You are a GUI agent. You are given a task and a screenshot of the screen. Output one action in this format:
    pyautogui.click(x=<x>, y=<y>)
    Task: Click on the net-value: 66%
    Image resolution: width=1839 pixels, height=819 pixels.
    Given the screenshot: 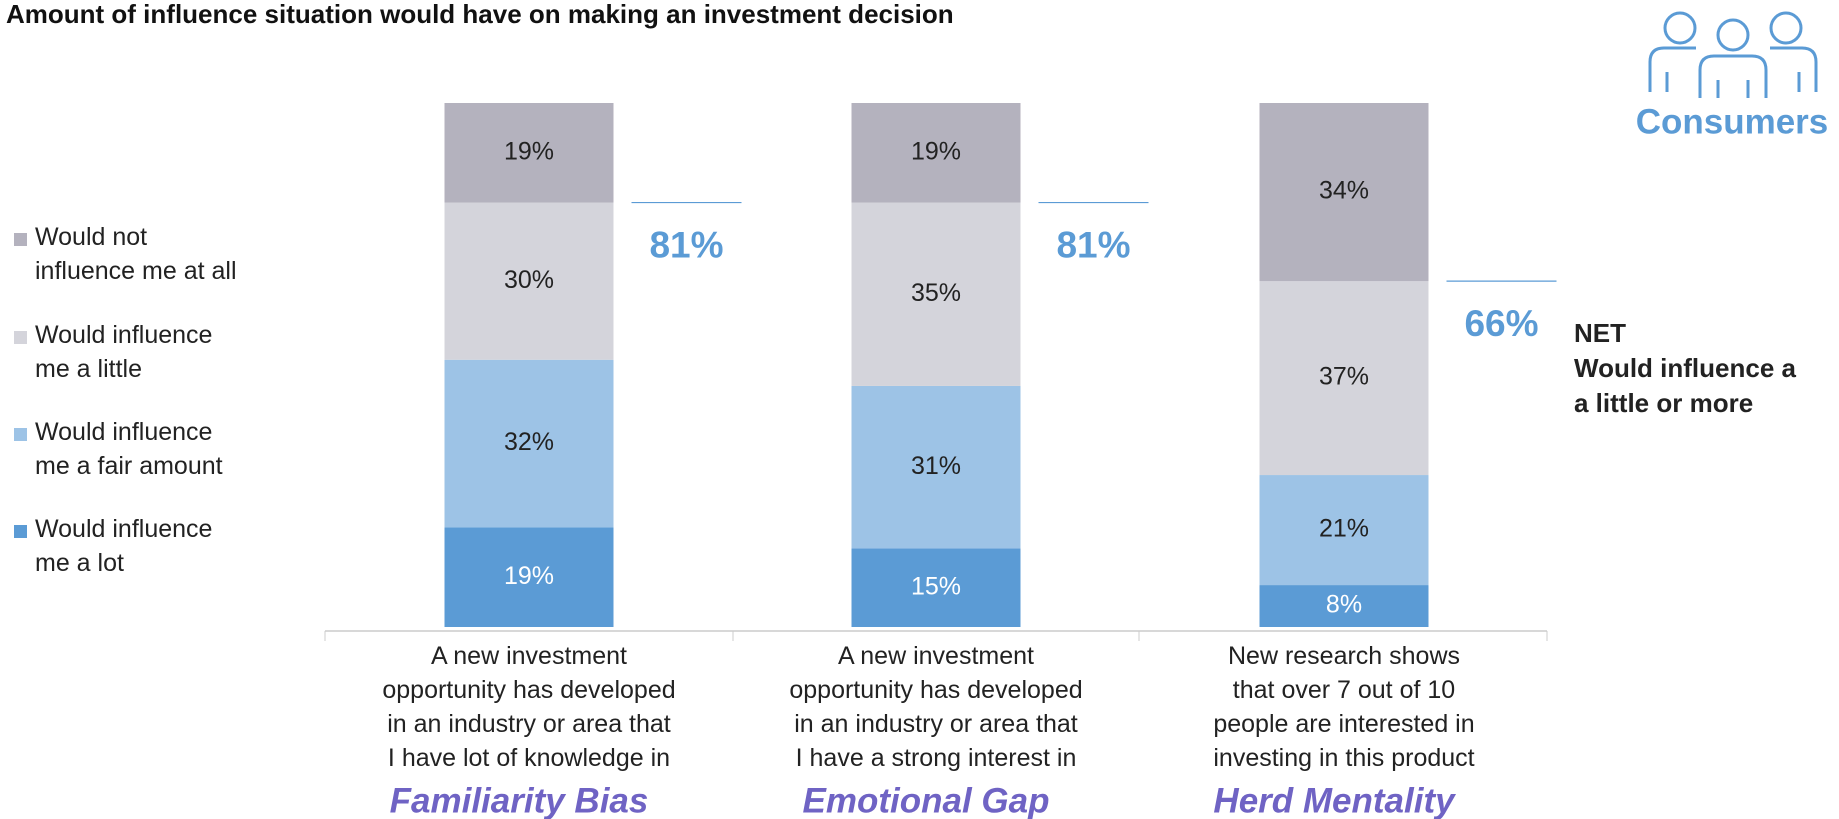 What is the action you would take?
    pyautogui.click(x=1501, y=323)
    